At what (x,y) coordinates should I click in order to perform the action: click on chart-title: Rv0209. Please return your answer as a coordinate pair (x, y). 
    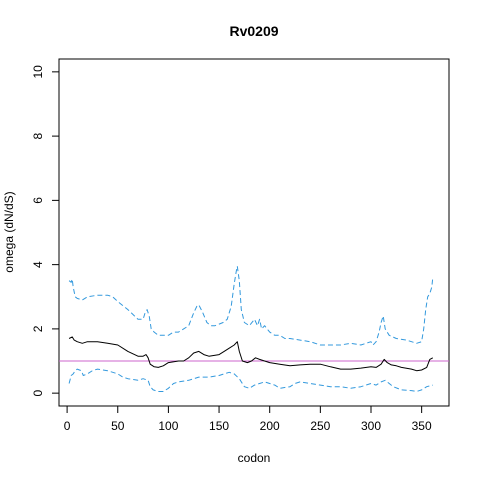
    Looking at the image, I should click on (253, 31).